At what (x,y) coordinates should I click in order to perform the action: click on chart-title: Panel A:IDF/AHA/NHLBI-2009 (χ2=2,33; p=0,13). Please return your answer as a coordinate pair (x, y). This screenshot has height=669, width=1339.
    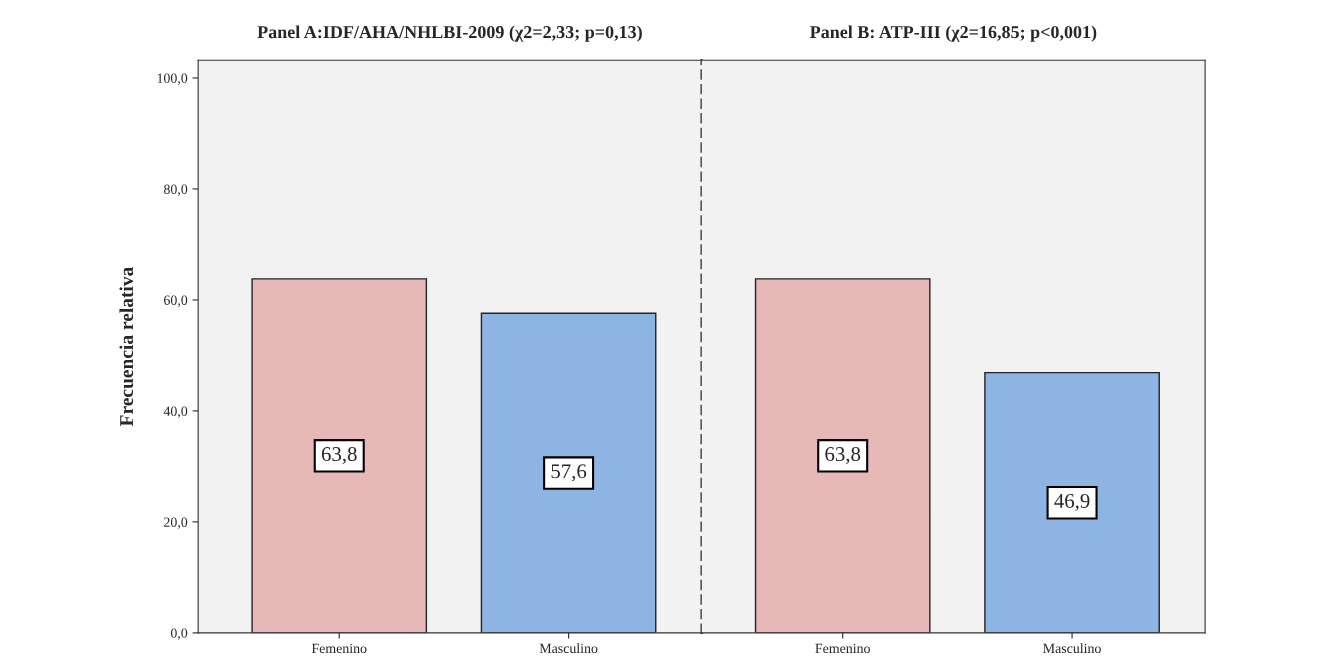
    Looking at the image, I should click on (449, 33).